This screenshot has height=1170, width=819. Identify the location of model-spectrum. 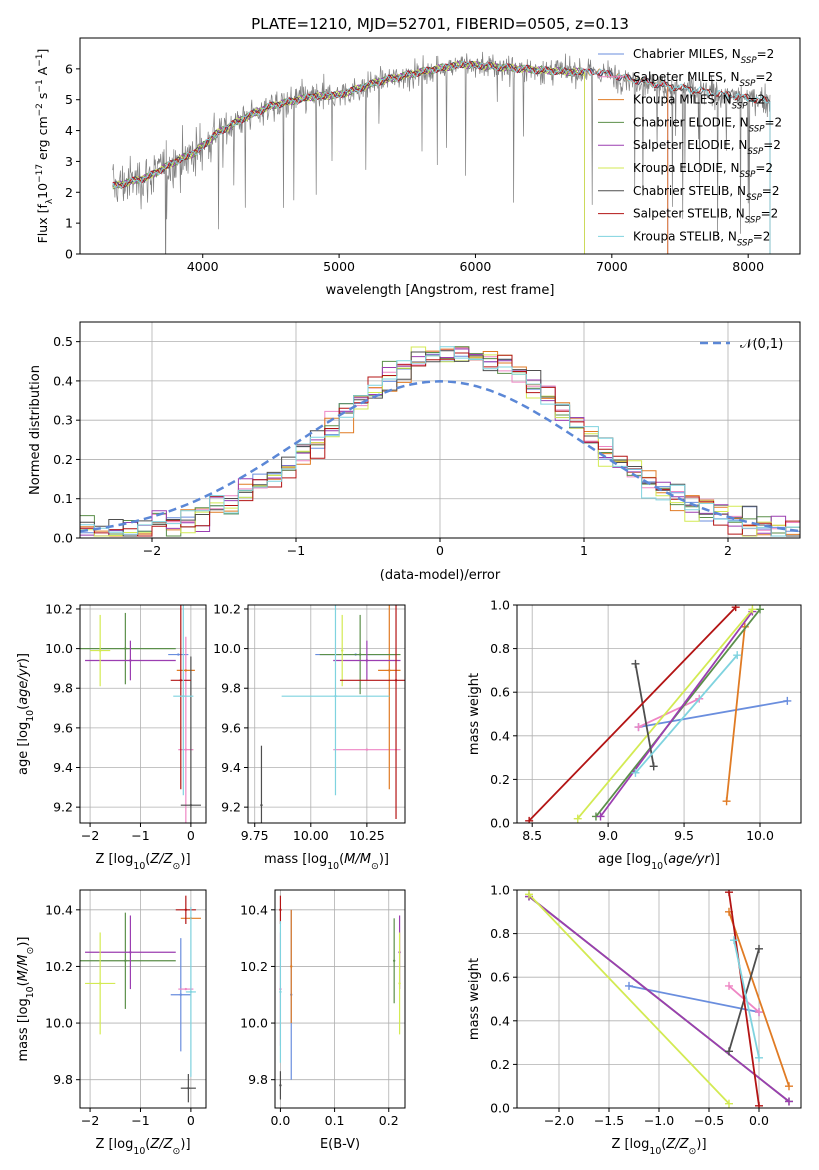
(348, 124).